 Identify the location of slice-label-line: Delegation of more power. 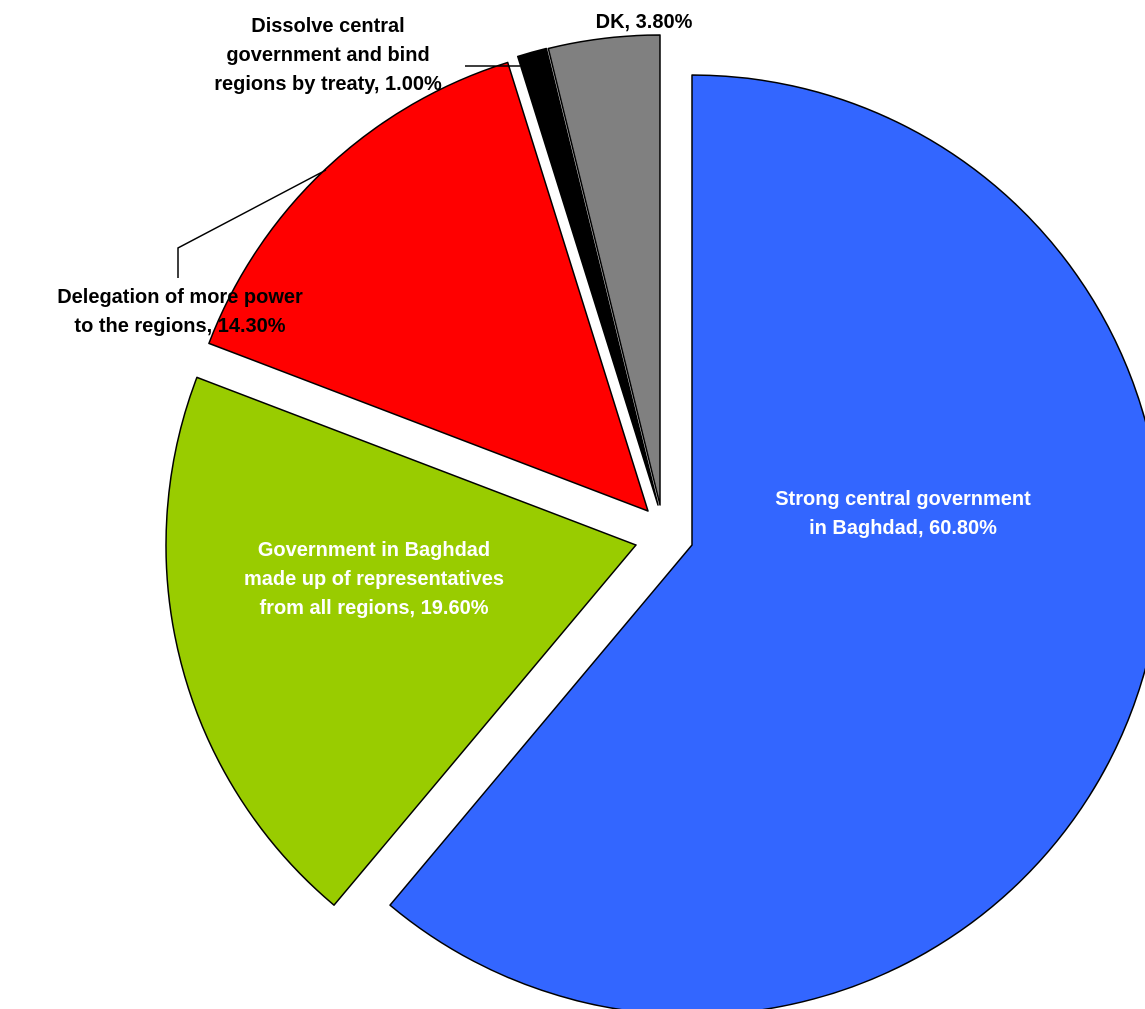
(180, 297).